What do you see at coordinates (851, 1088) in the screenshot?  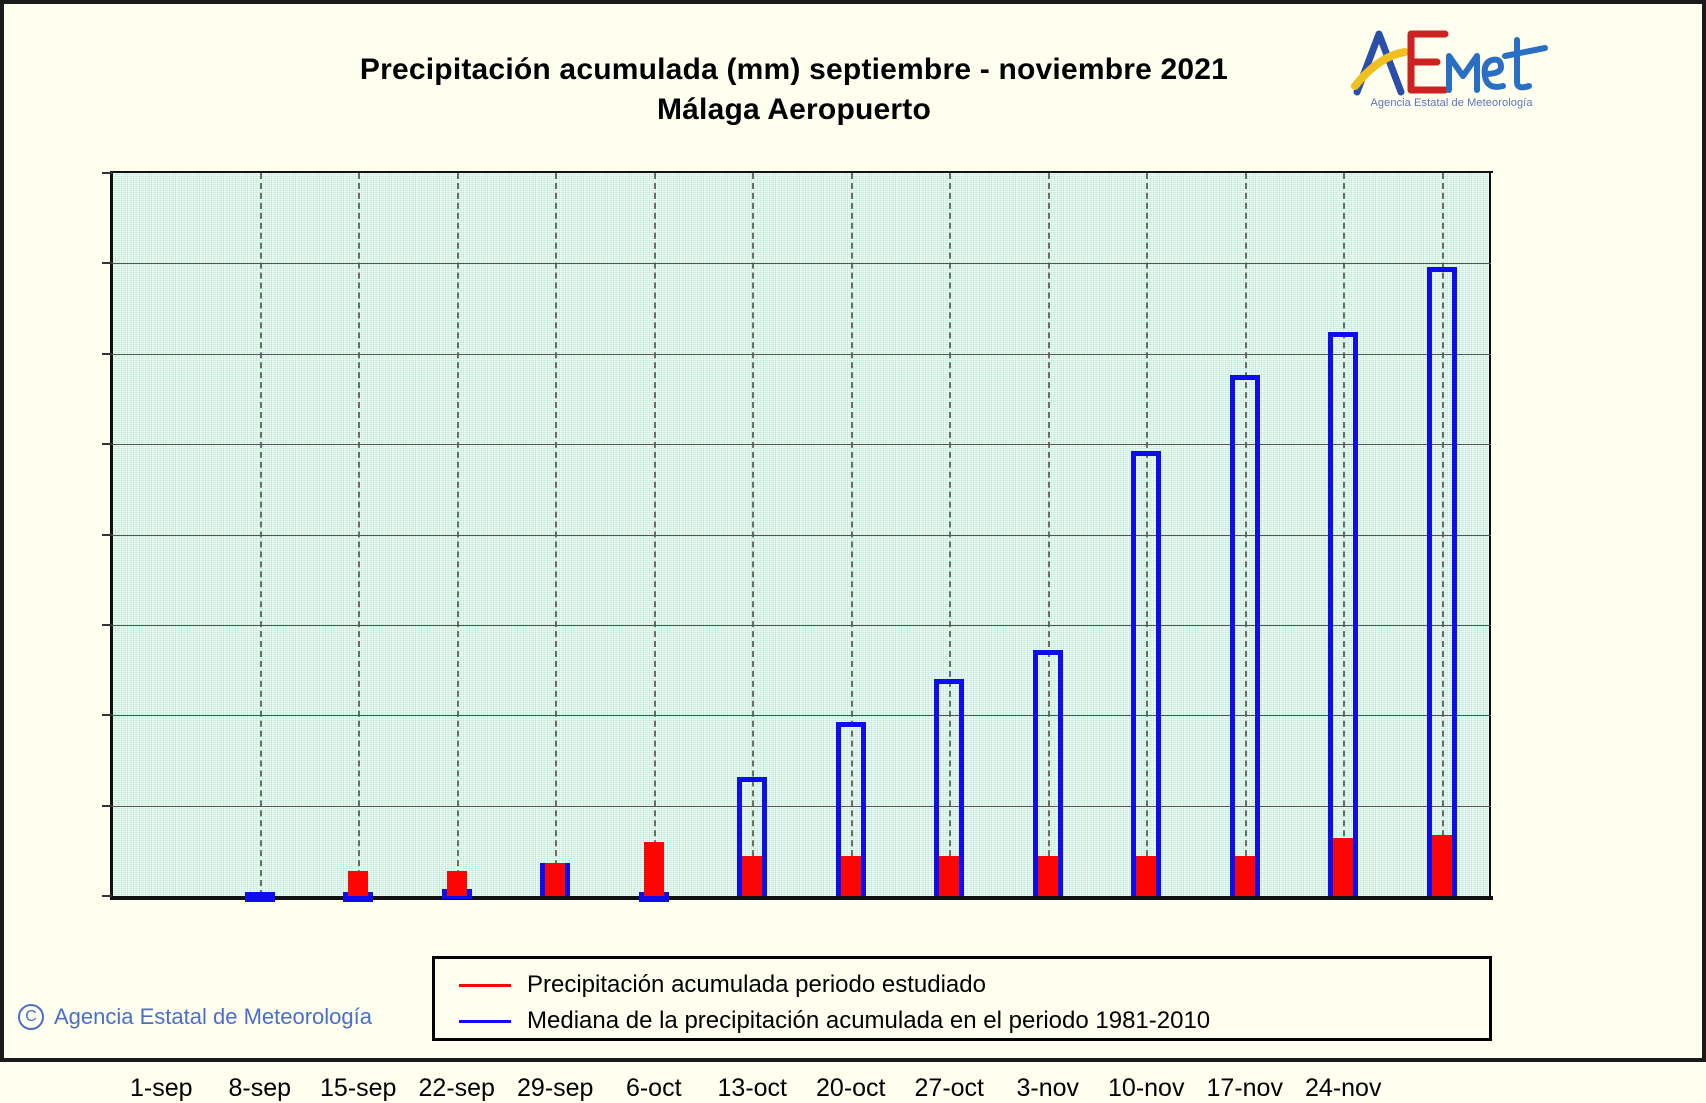 I see `x-axis-label: 20-oct` at bounding box center [851, 1088].